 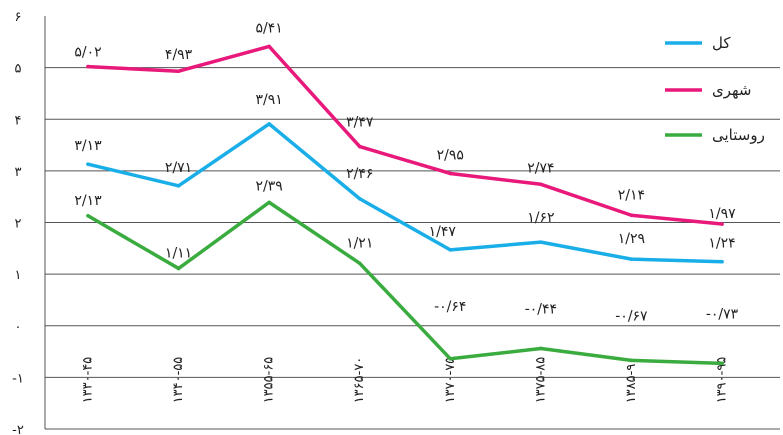 I want to click on data-label: ۱/۲۴, so click(x=721, y=244).